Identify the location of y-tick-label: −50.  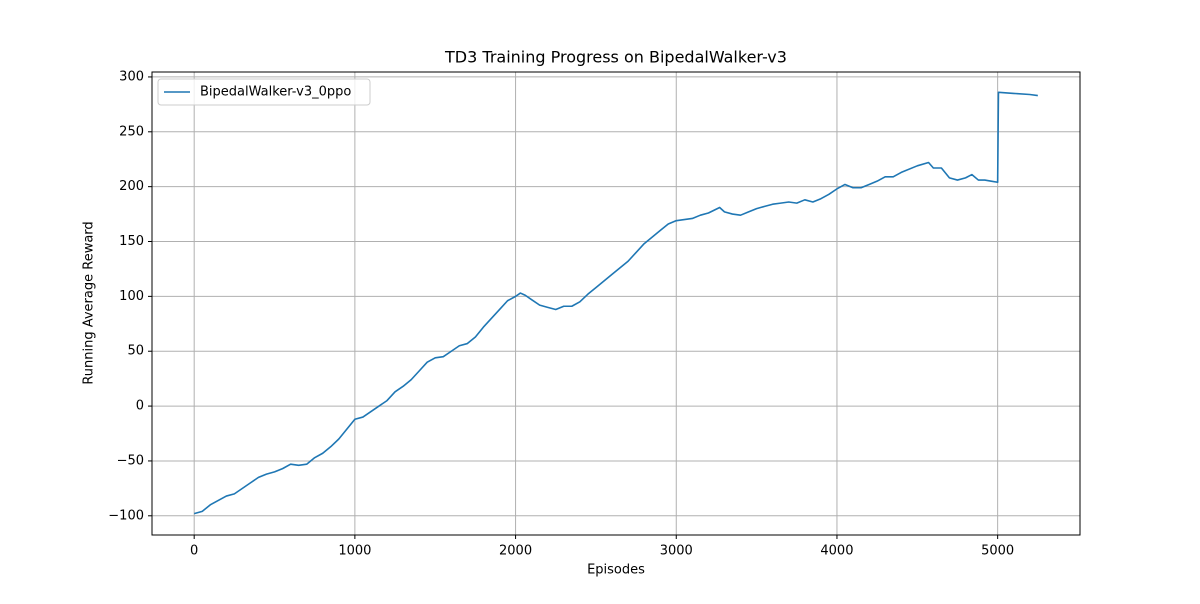
(130, 460).